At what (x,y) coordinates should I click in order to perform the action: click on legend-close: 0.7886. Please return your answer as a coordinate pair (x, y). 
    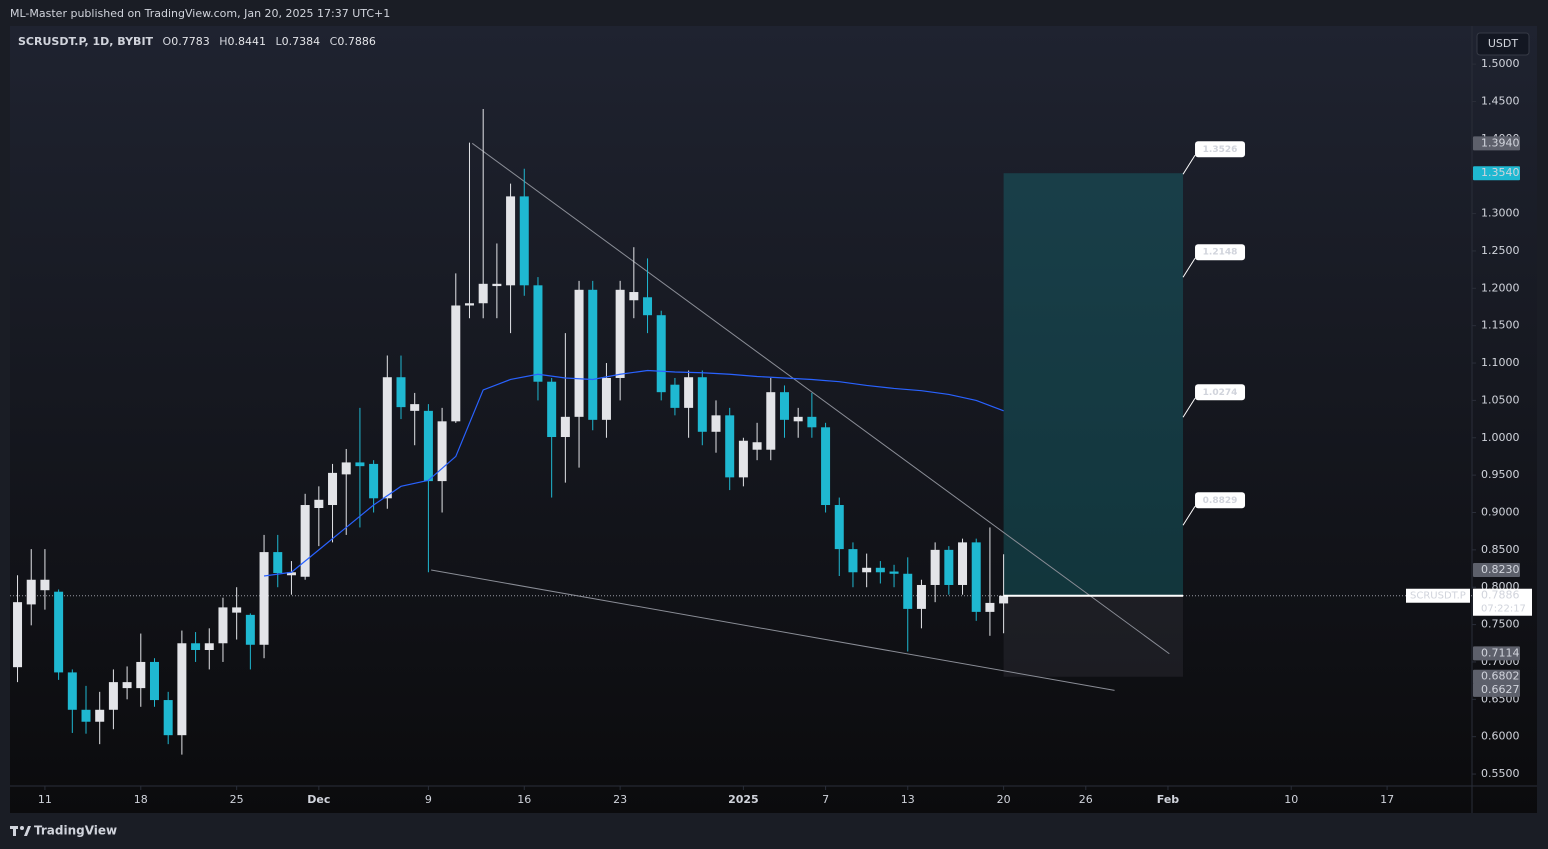
    Looking at the image, I should click on (356, 41).